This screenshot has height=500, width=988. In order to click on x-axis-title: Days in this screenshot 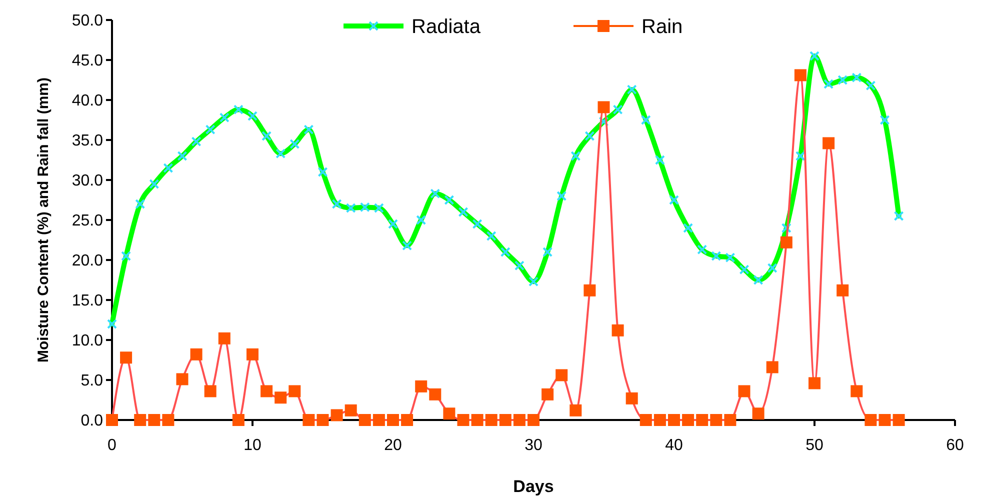, I will do `click(533, 486)`.